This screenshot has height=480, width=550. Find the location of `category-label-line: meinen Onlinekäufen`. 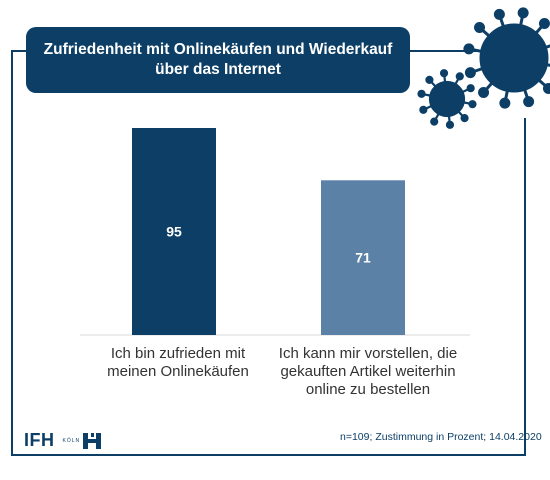

category-label-line: meinen Onlinekäufen is located at coordinates (178, 371).